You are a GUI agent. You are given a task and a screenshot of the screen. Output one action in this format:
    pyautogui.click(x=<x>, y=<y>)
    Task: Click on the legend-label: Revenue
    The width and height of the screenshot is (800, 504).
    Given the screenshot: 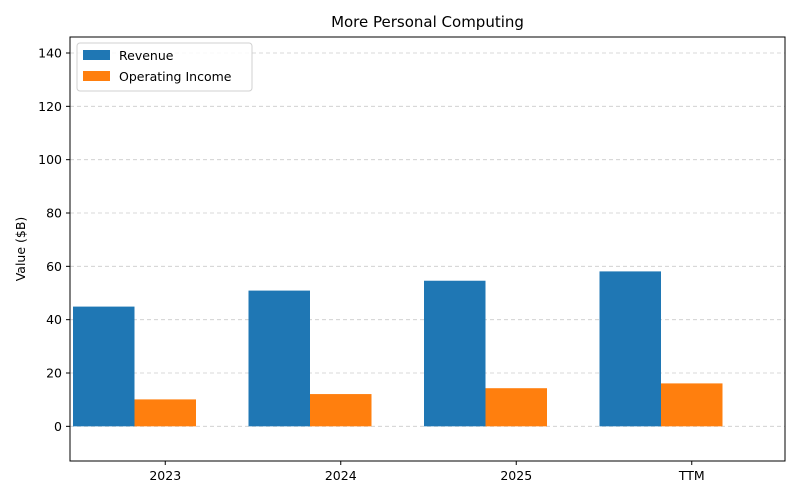 What is the action you would take?
    pyautogui.click(x=146, y=55)
    